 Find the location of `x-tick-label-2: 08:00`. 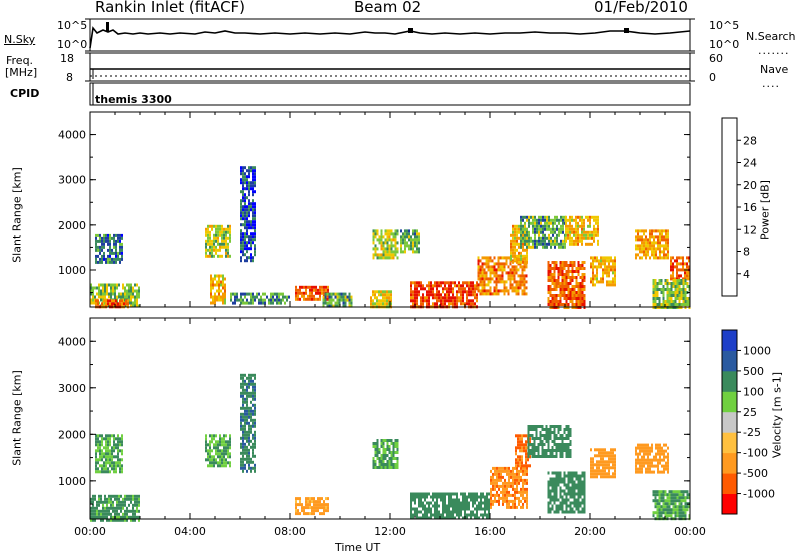

x-tick-label-2: 08:00 is located at coordinates (290, 531).